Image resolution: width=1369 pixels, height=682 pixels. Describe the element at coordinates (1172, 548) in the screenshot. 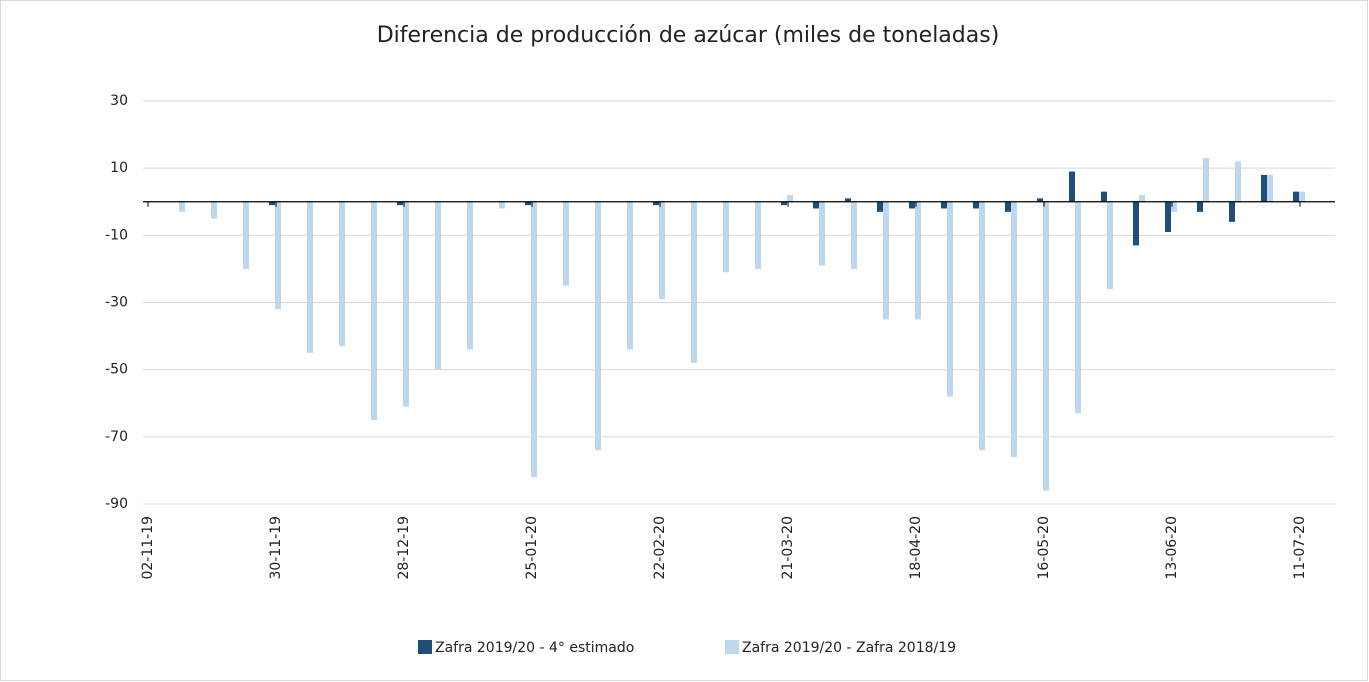

I see `x-tick-label: 13-06-20` at that location.